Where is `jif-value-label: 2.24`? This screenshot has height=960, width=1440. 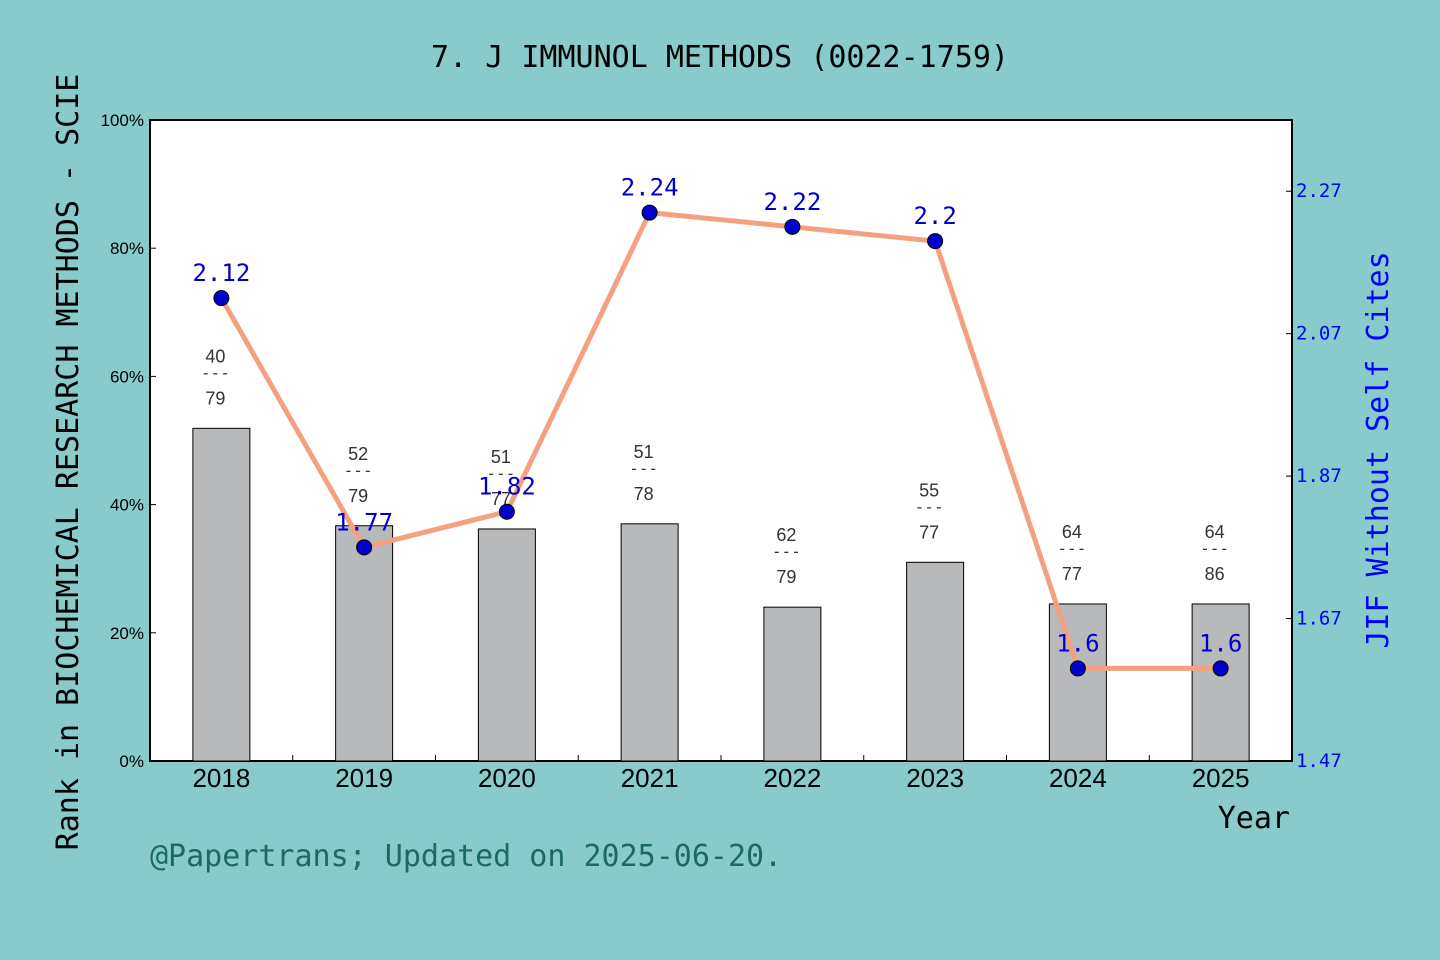 jif-value-label: 2.24 is located at coordinates (650, 188).